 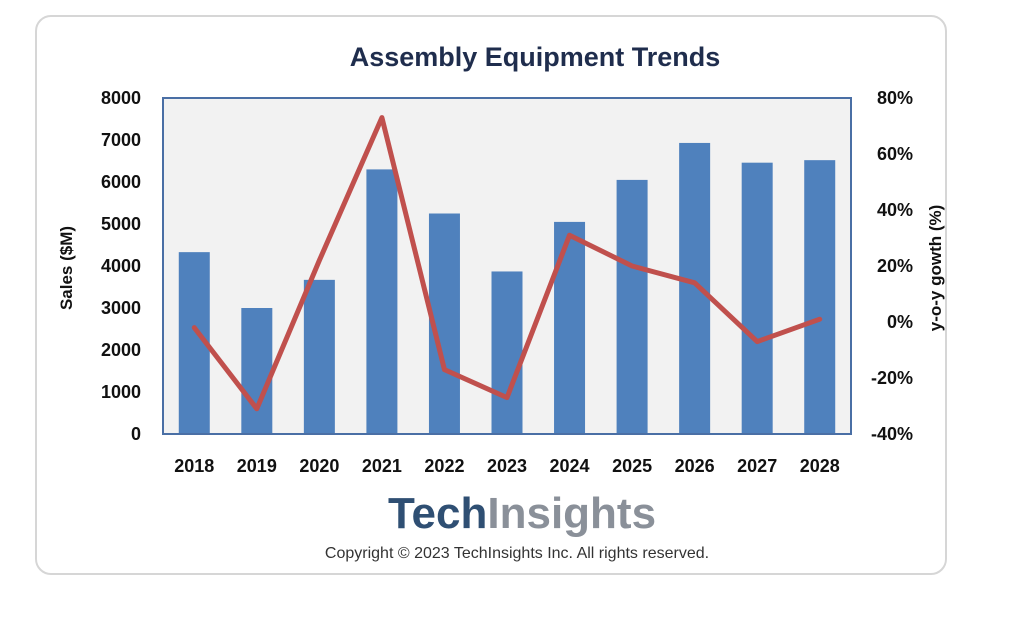 What do you see at coordinates (121, 350) in the screenshot?
I see `y-tick-label: 2000` at bounding box center [121, 350].